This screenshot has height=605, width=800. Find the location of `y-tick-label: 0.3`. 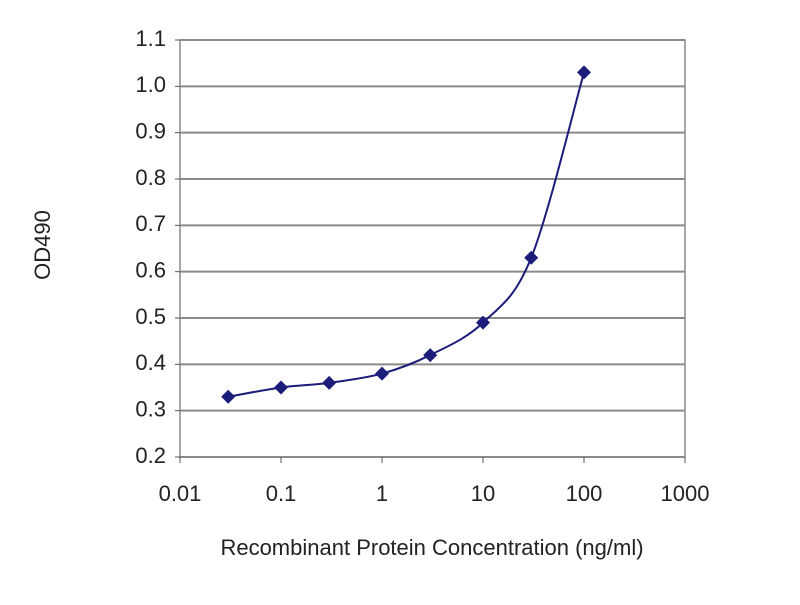

y-tick-label: 0.3 is located at coordinates (150, 408).